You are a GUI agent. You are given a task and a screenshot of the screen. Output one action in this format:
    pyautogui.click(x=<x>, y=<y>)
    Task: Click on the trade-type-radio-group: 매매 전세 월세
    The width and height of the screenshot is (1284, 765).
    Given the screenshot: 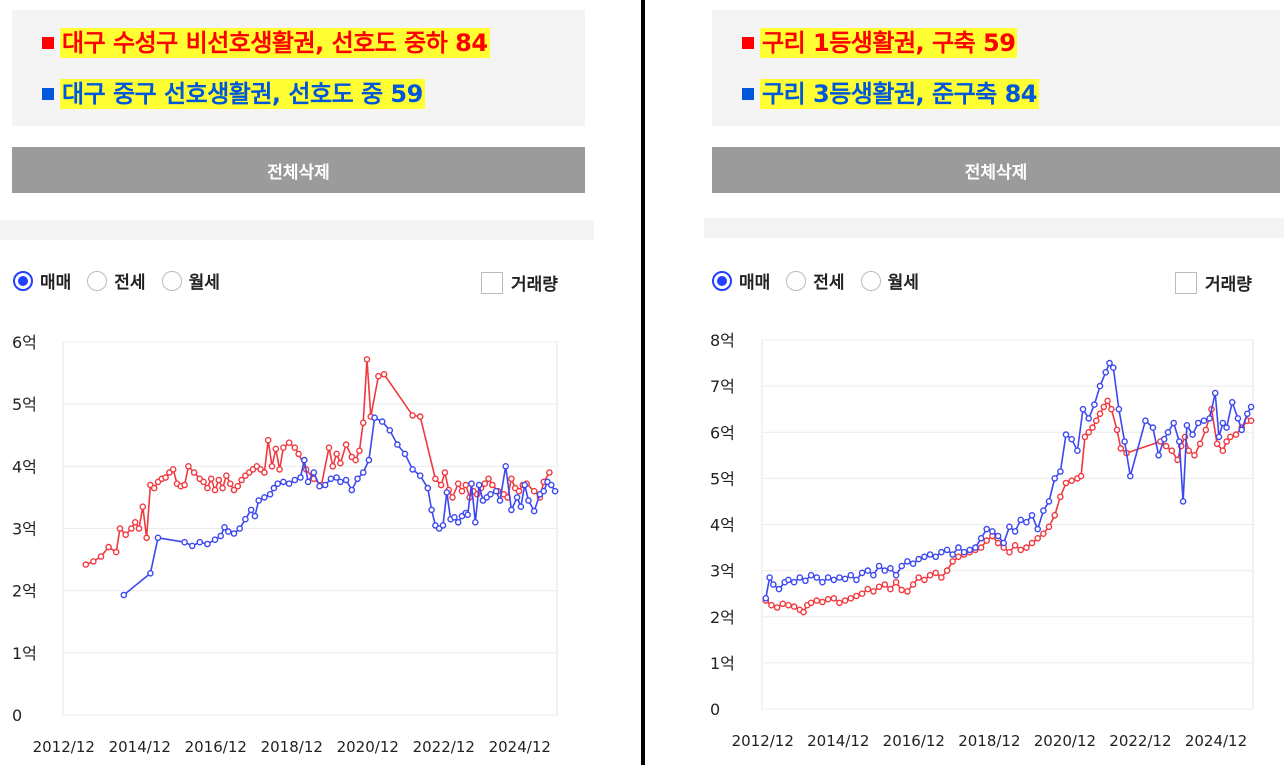 What is the action you would take?
    pyautogui.click(x=823, y=280)
    